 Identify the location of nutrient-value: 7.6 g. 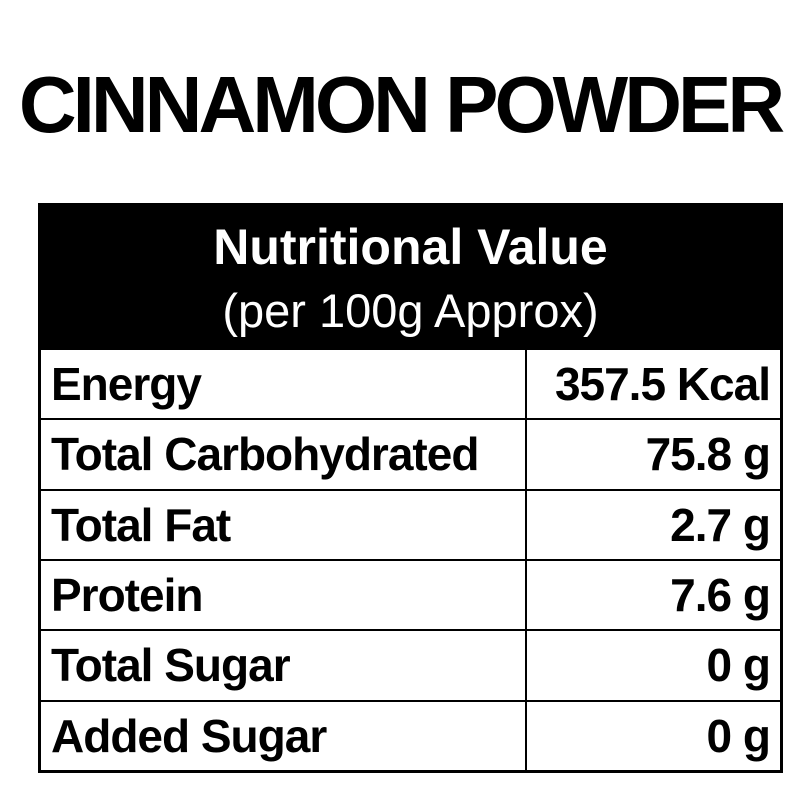
(720, 595).